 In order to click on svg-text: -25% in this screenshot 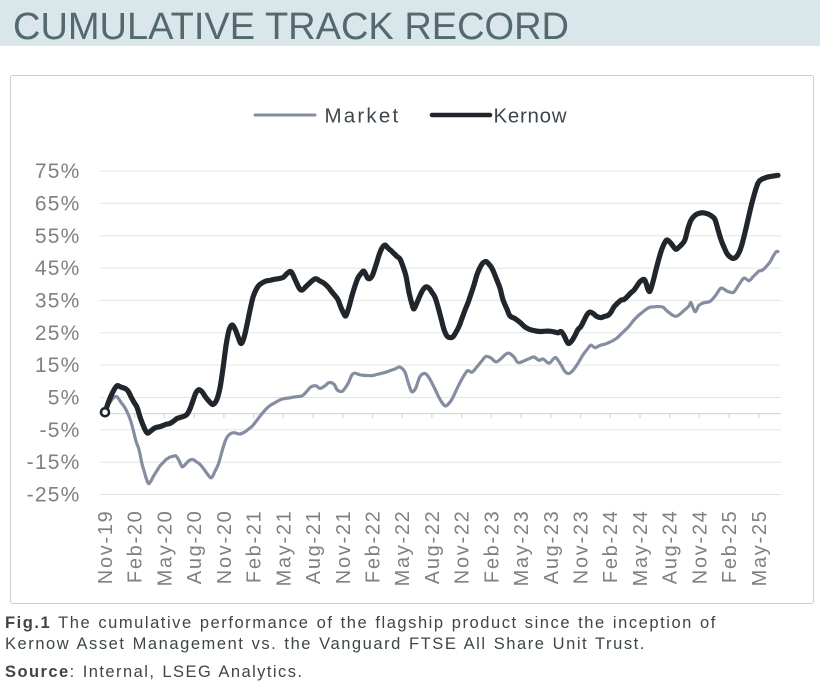, I will do `click(54, 495)`.